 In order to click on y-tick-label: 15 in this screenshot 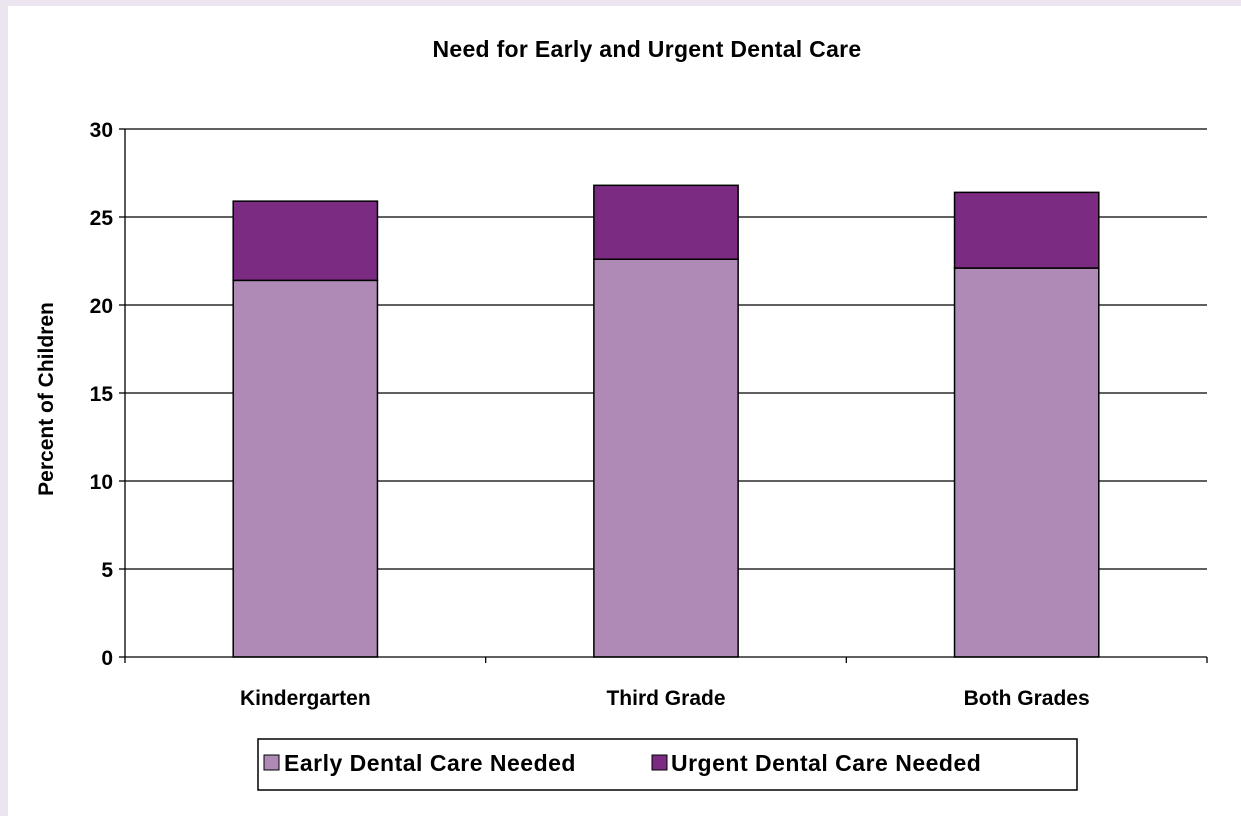, I will do `click(102, 394)`.